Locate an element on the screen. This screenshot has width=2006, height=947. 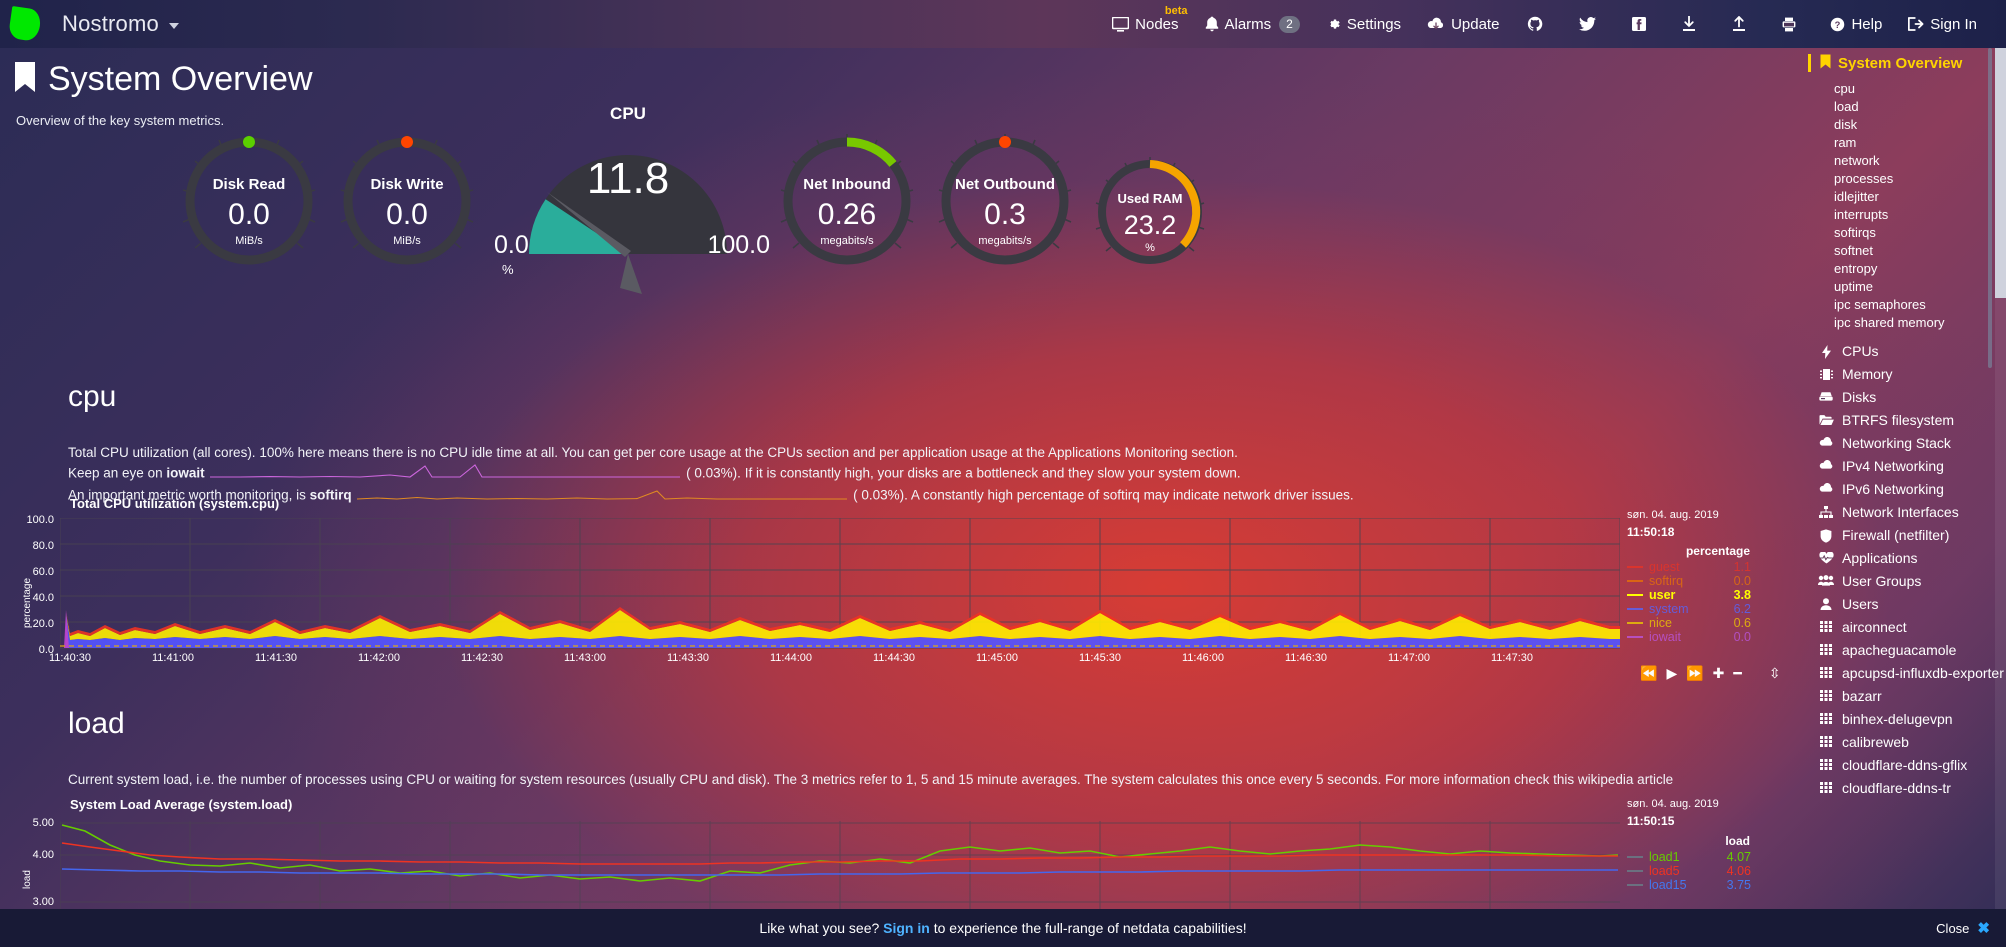
sidebar-item-ipv6-networking: IPv6 Networking is located at coordinates (1903, 488).